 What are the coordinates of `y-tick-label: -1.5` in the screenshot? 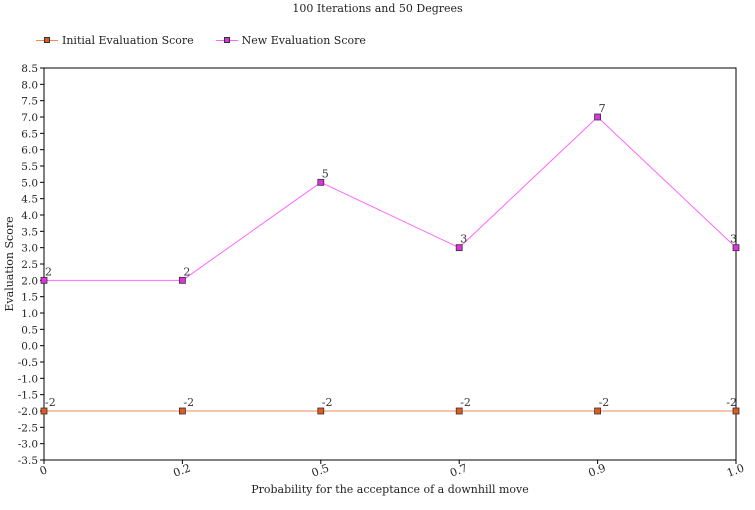 It's located at (28, 396).